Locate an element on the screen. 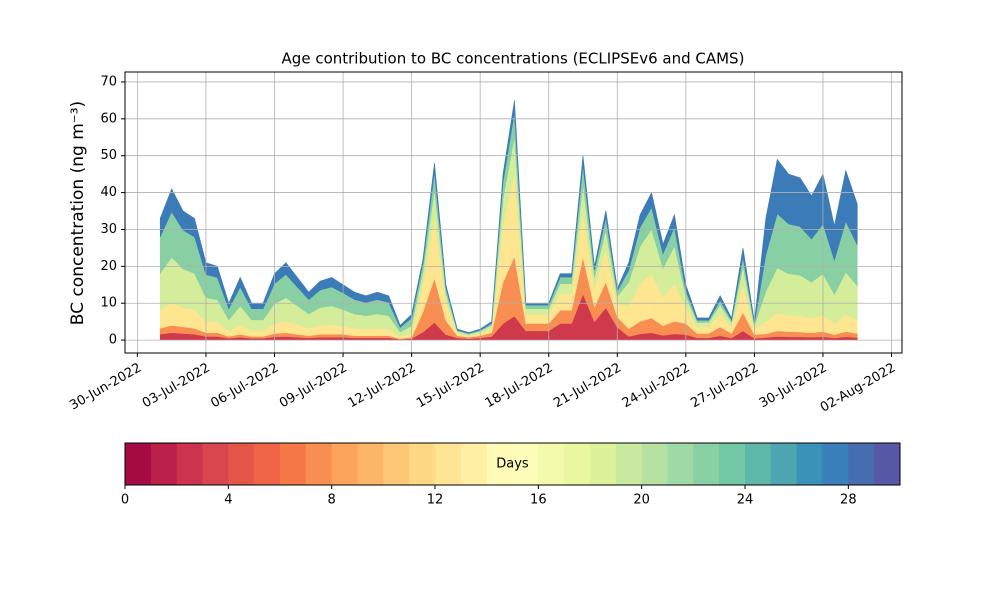  y-tick-label: 50 is located at coordinates (108, 155).